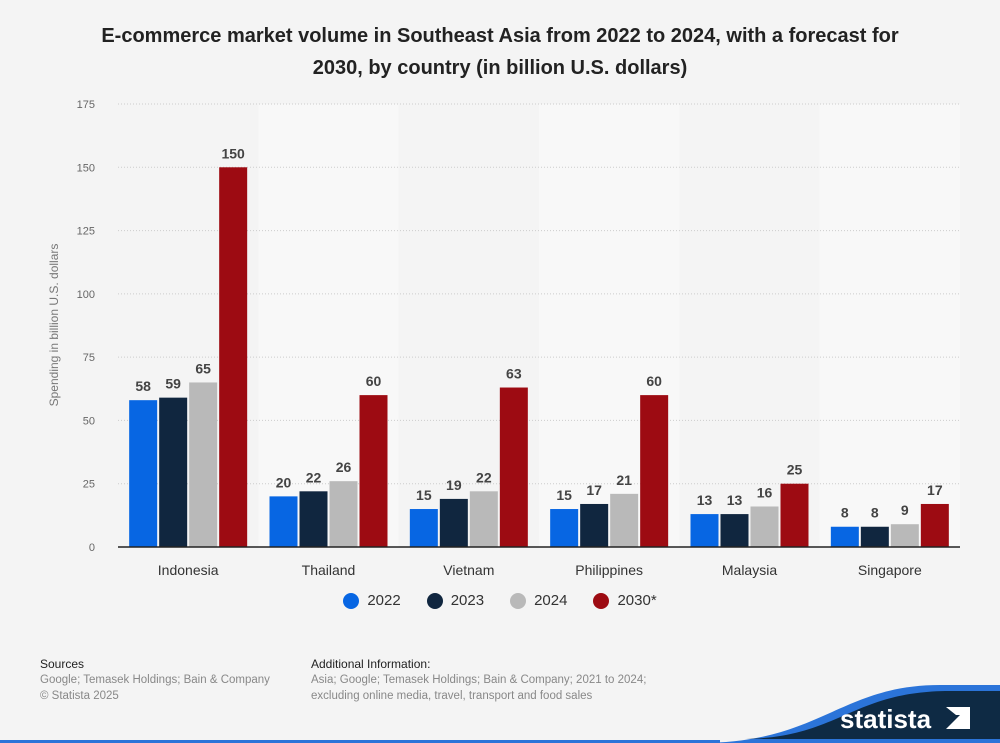 This screenshot has height=743, width=1000. I want to click on y-tick-label: 75, so click(89, 358).